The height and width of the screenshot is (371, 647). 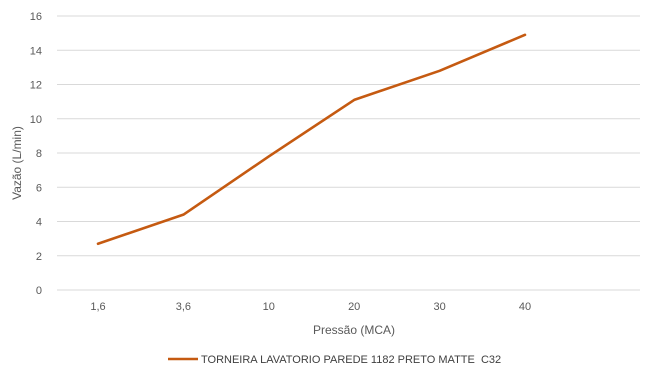 I want to click on y-tick-label: 8, so click(x=39, y=154).